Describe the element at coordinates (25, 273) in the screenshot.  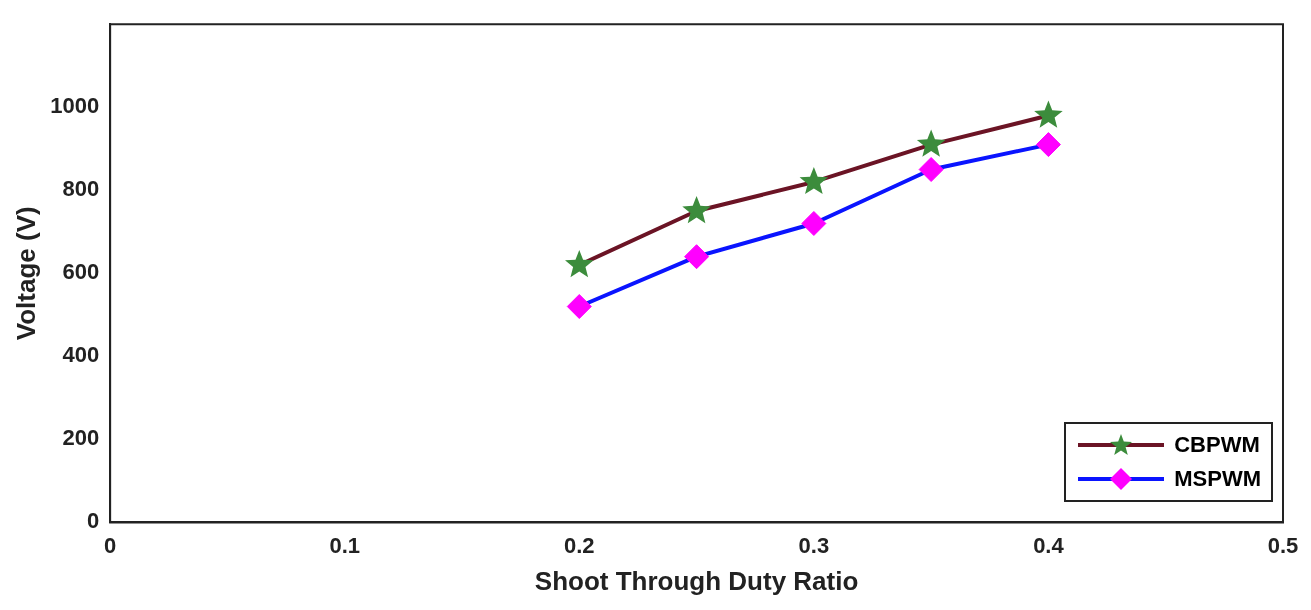
I see `y-axis-title: Voltage (V)` at that location.